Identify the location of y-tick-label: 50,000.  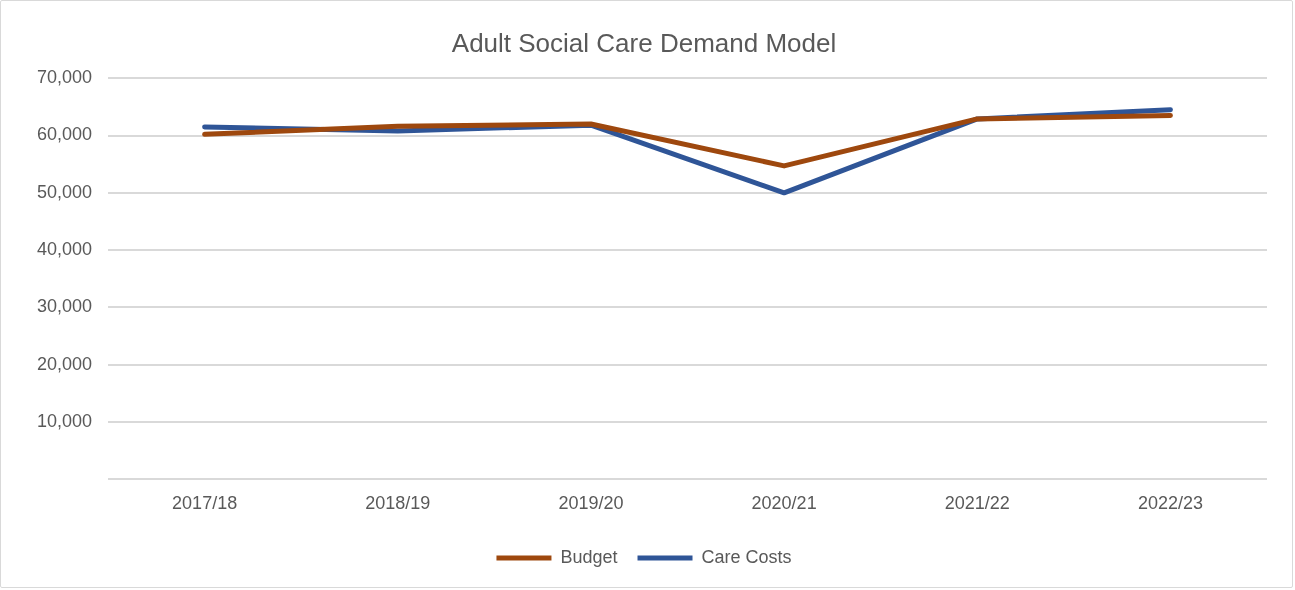
(64, 191).